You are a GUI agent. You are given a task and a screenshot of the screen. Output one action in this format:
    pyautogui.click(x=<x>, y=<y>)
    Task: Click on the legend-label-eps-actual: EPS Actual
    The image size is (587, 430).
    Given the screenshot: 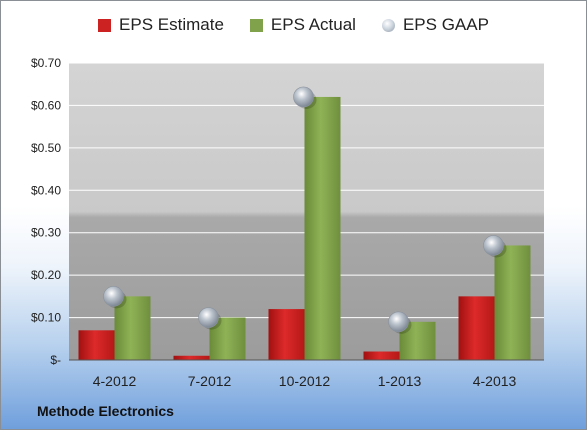 What is the action you would take?
    pyautogui.click(x=313, y=24)
    